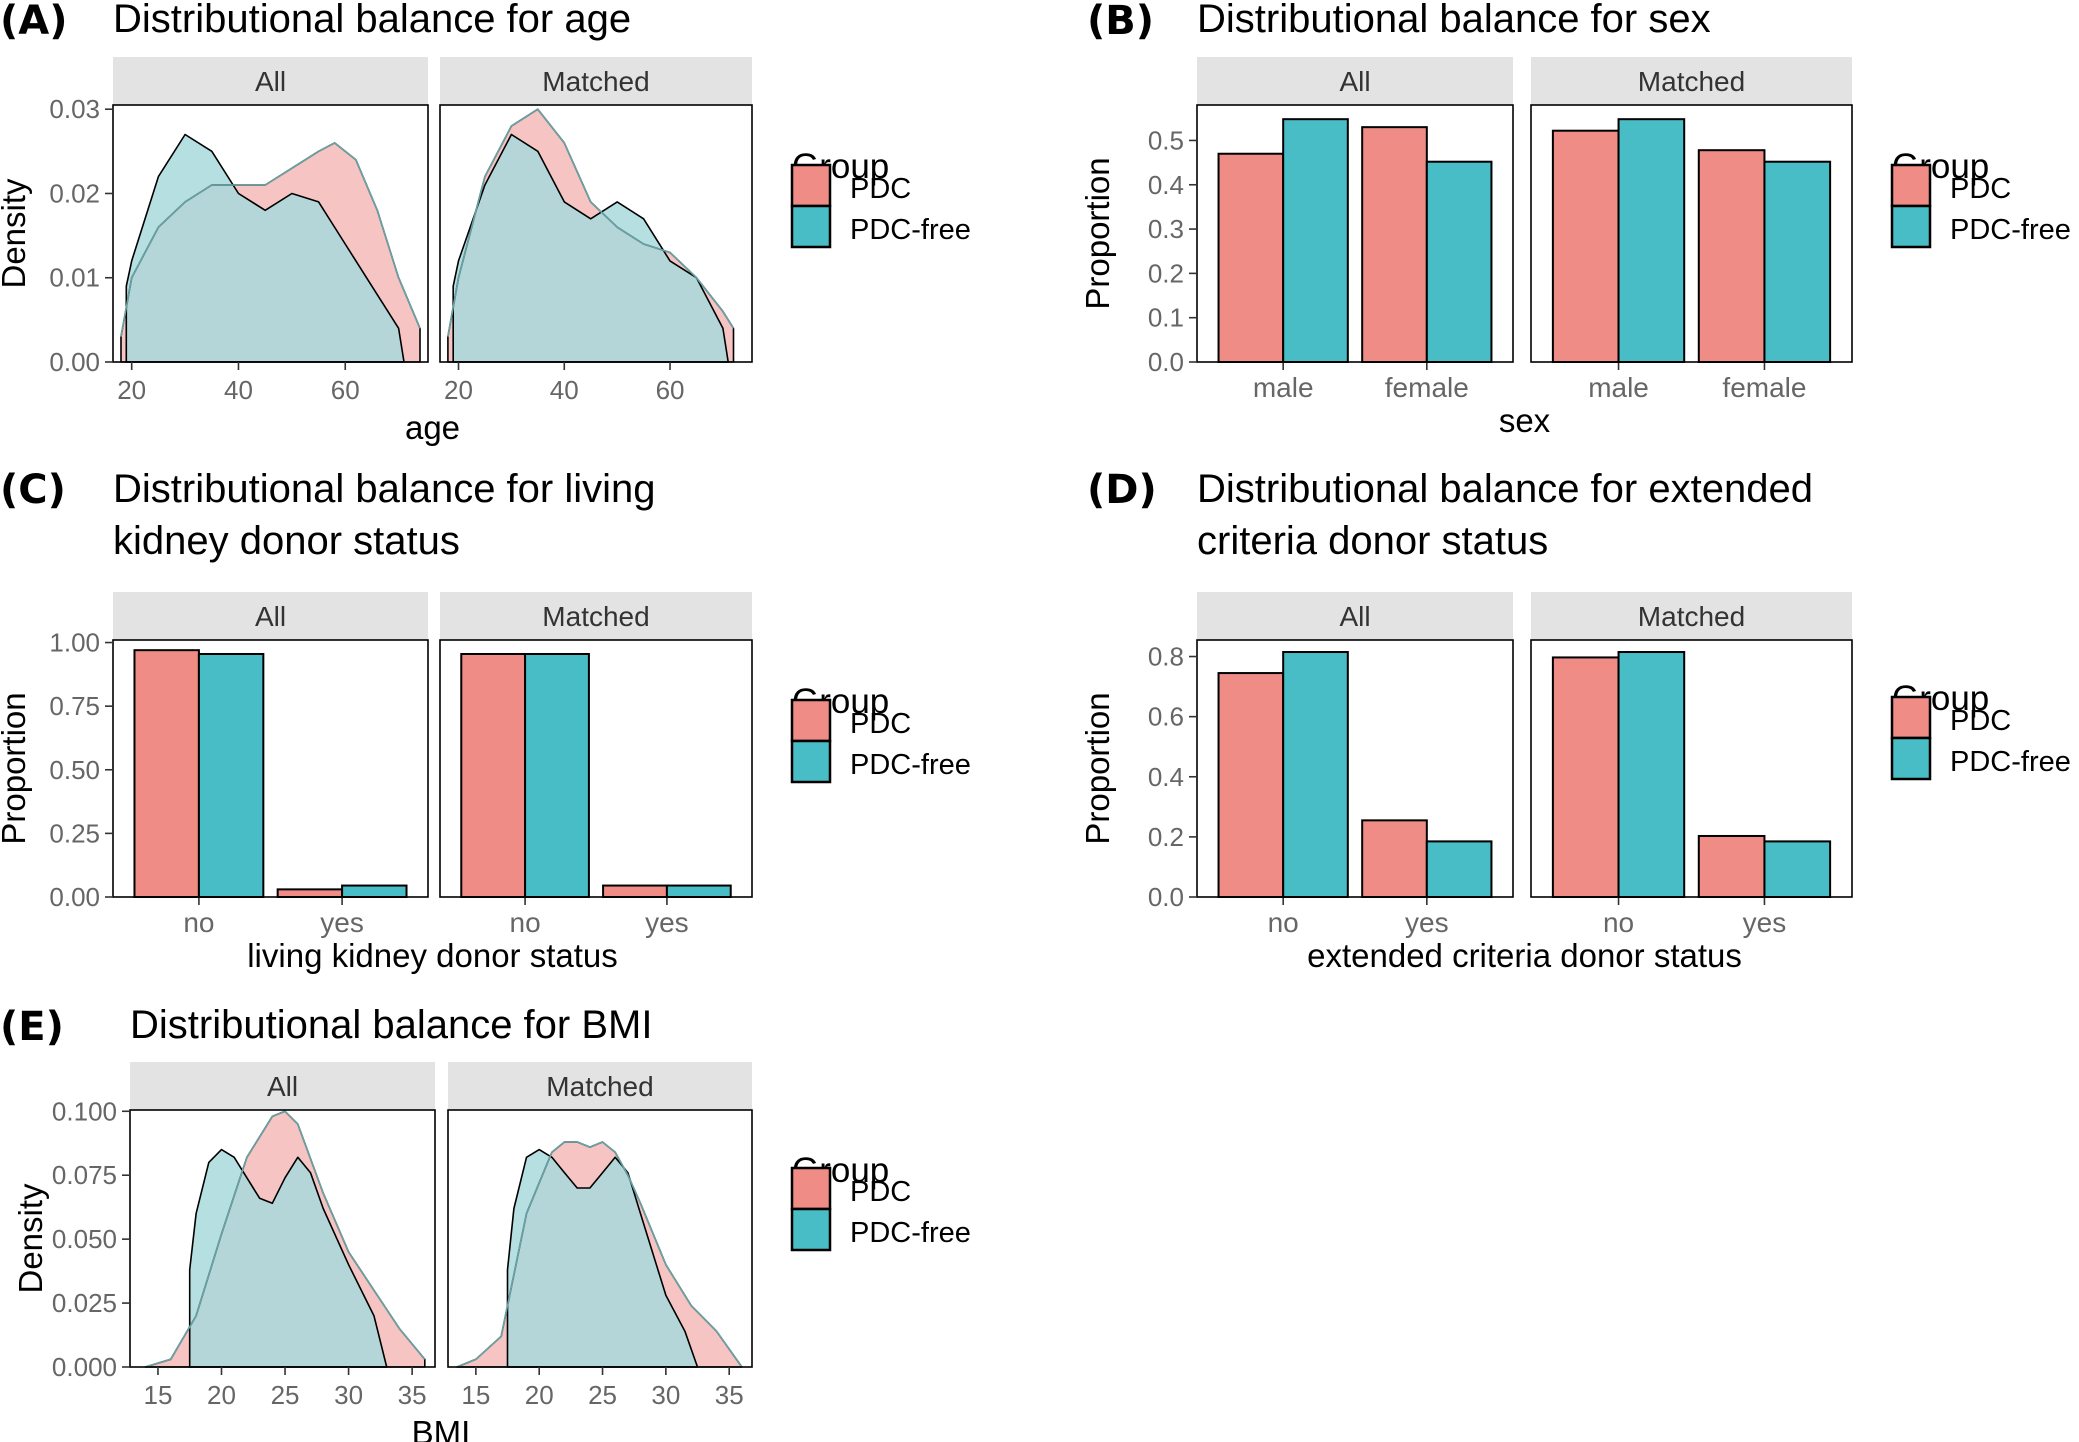 The image size is (2079, 1442). What do you see at coordinates (1372, 541) in the screenshot?
I see `panel-title-line: criteria donor status` at bounding box center [1372, 541].